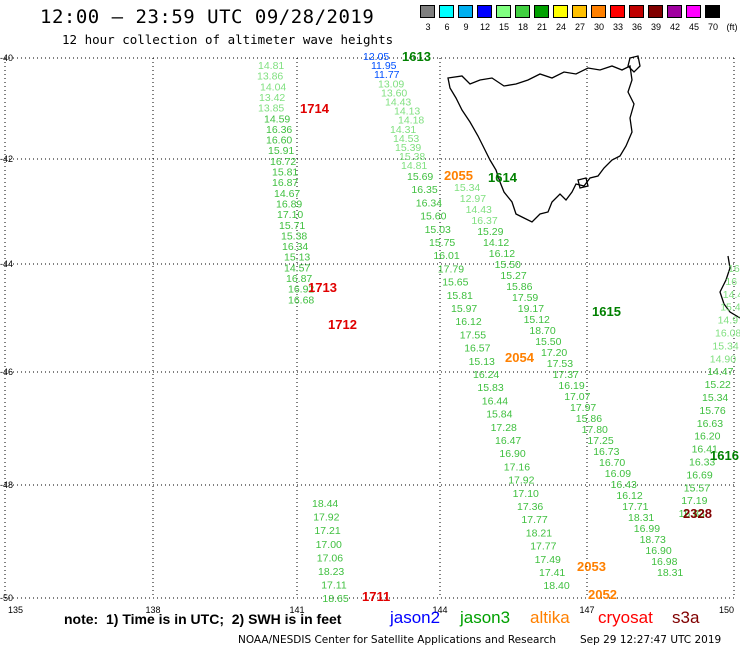 This screenshot has width=740, height=650. Describe the element at coordinates (301, 300) in the screenshot. I see `wave-height-value: 16.68` at that location.